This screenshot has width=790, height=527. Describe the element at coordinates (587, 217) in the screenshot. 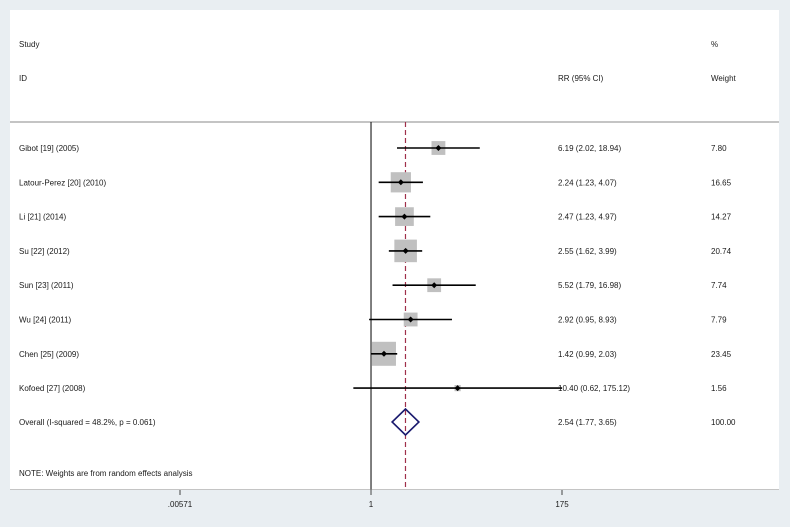

I see `ci-text: 2.47 (1.23, 4.97)` at that location.